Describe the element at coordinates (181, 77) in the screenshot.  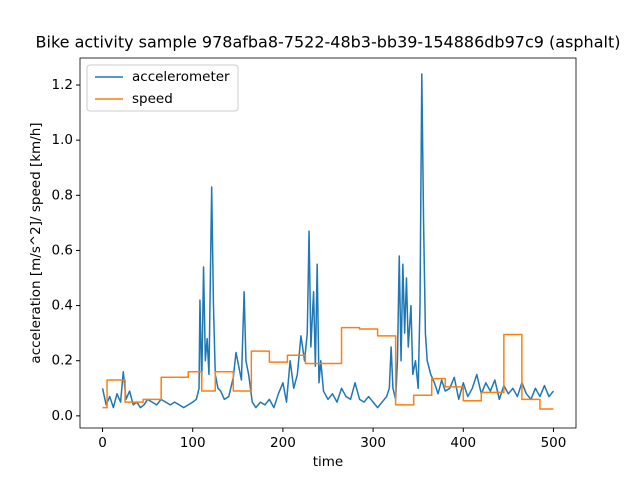
I see `legend-label: accelerometer` at that location.